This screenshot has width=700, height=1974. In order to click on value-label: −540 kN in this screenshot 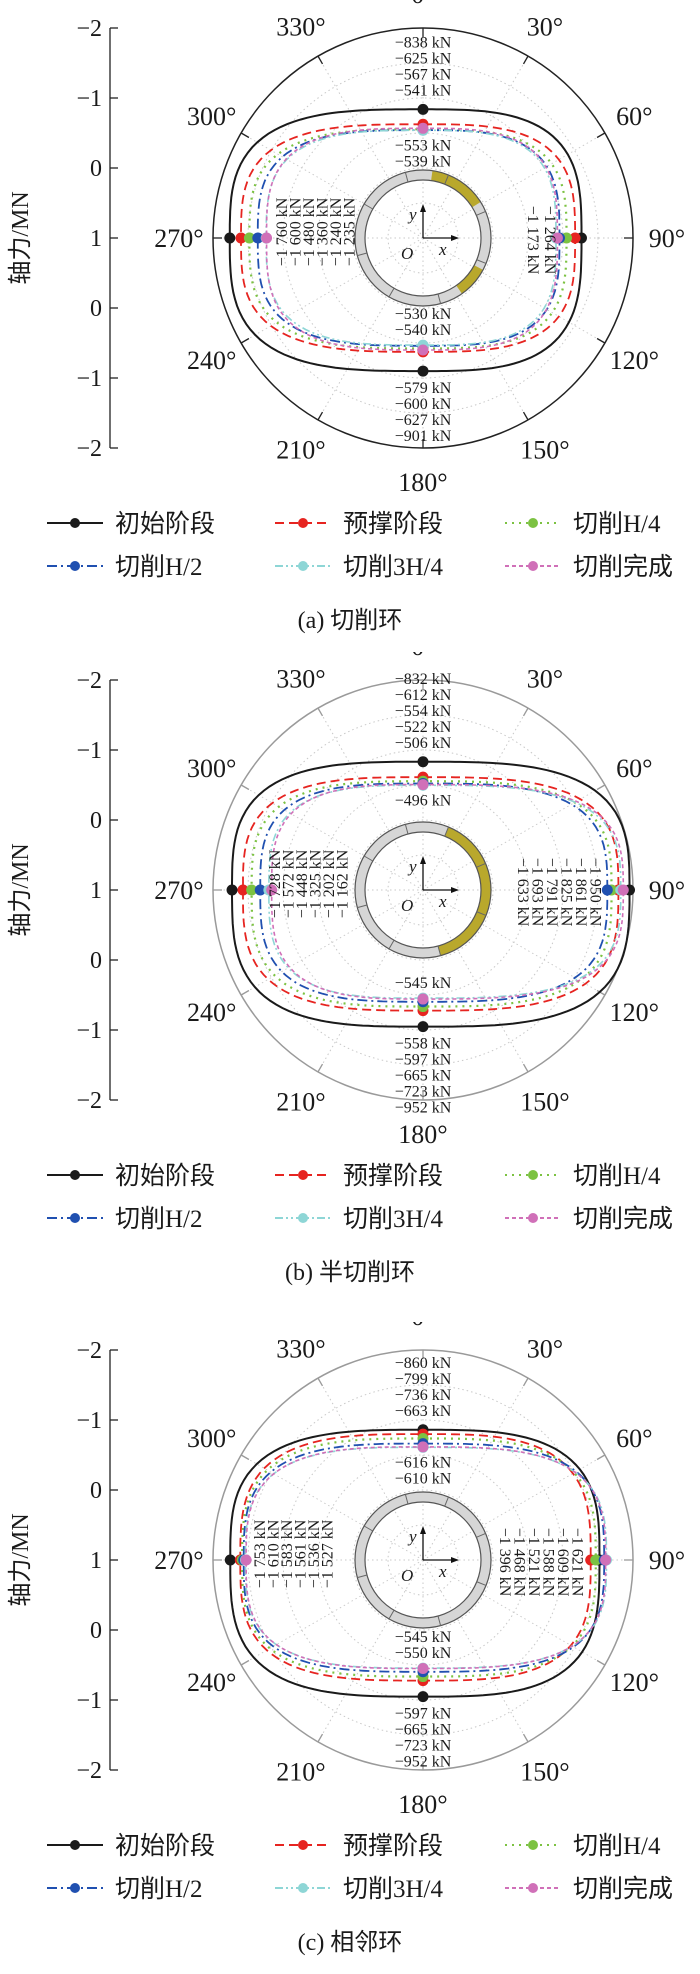, I will do `click(423, 330)`.